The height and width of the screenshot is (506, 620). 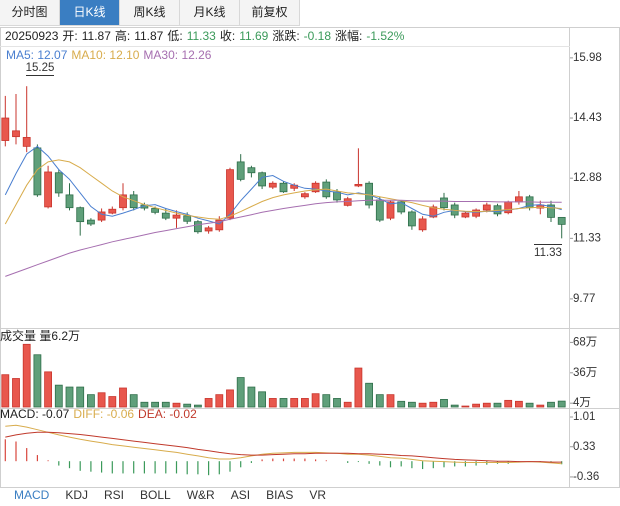 What do you see at coordinates (587, 58) in the screenshot?
I see `y-tick-label: 15.98` at bounding box center [587, 58].